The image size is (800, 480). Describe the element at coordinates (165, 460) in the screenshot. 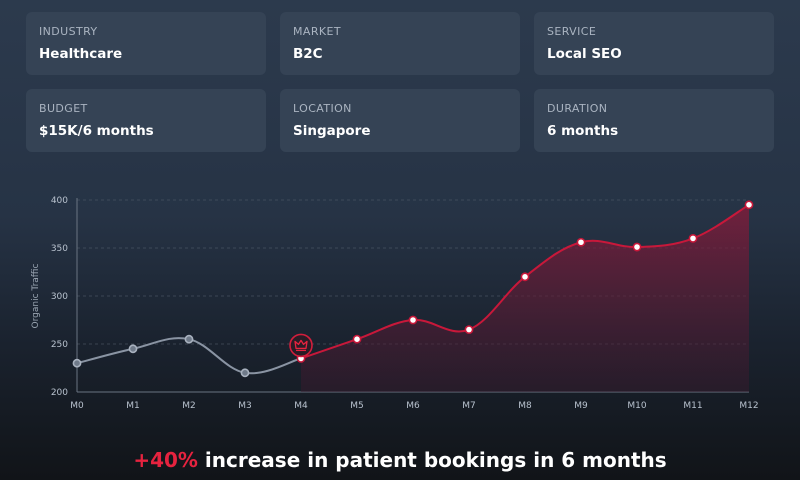

I see `headline-accent: +40%` at that location.